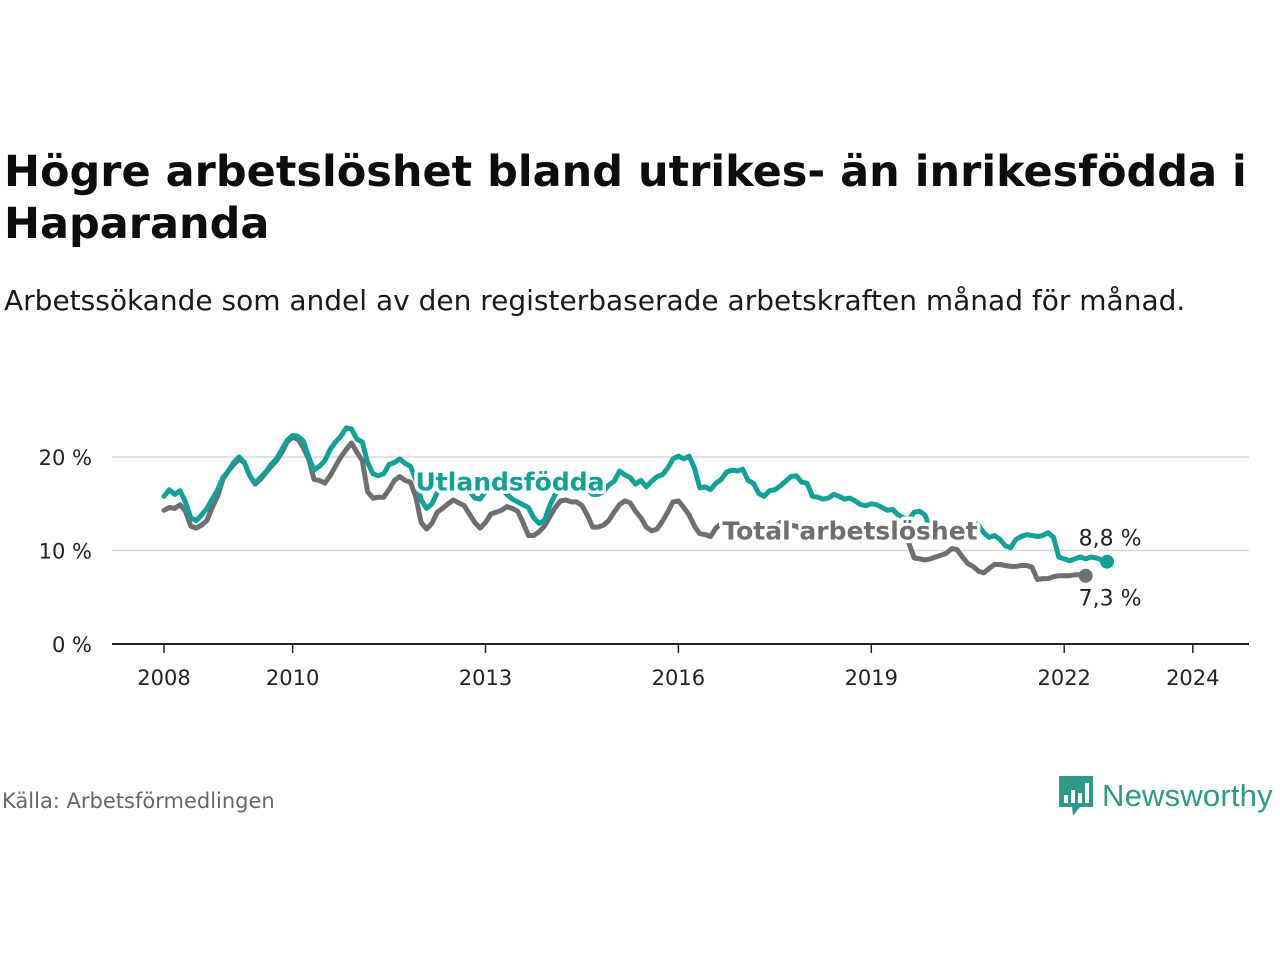 The width and height of the screenshot is (1280, 960). What do you see at coordinates (292, 678) in the screenshot?
I see `x-tick-label: 2010` at bounding box center [292, 678].